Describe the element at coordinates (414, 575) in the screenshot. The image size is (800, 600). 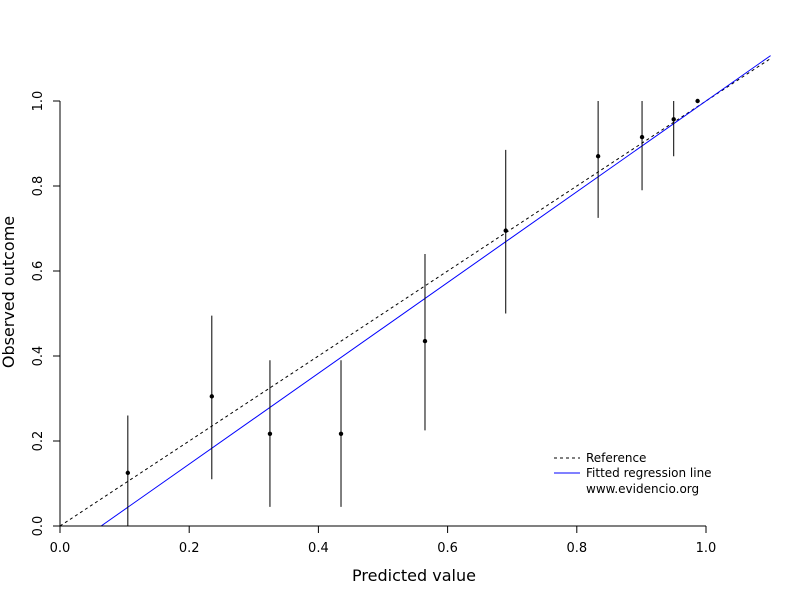
I see `x-axis-label: Predicted value` at that location.